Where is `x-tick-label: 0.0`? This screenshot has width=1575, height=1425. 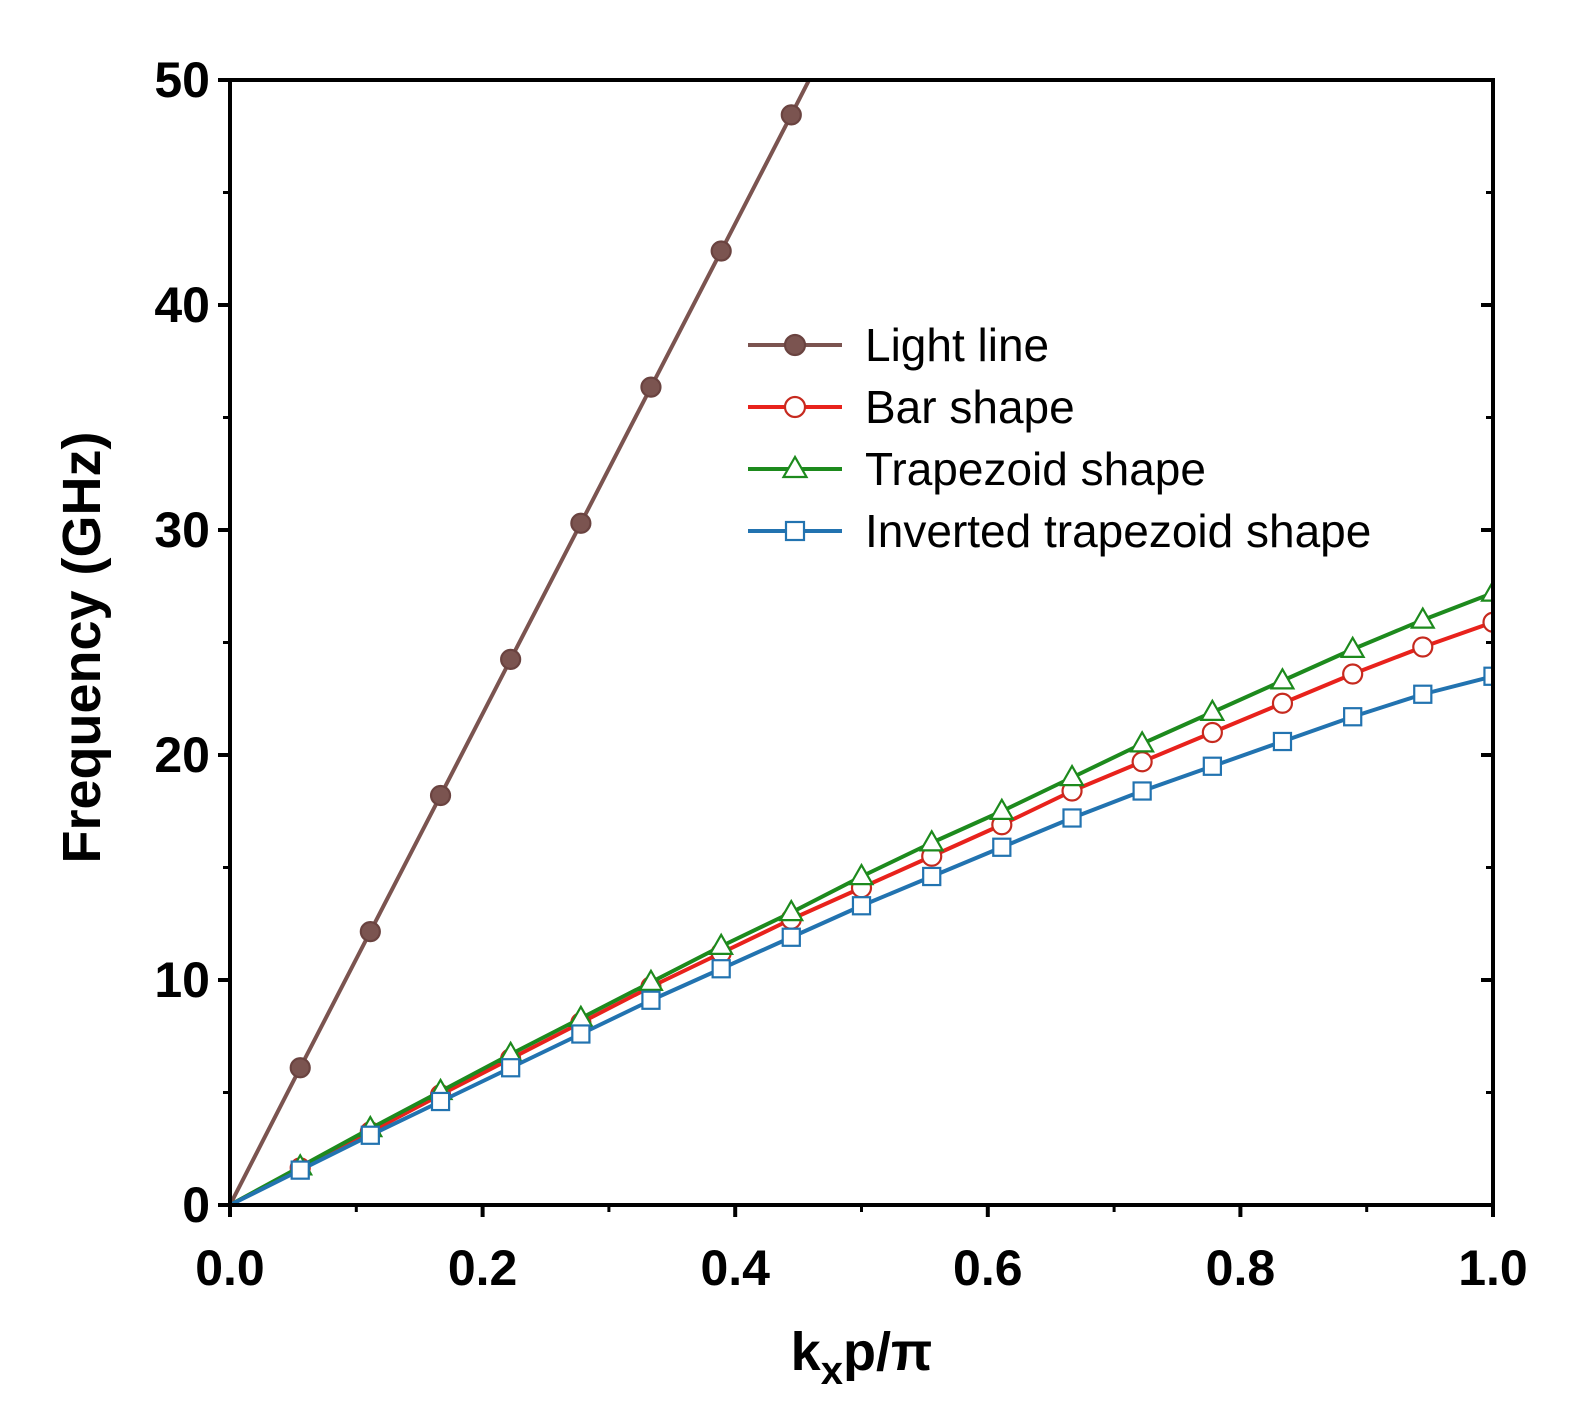
x-tick-label: 0.0 is located at coordinates (230, 1268).